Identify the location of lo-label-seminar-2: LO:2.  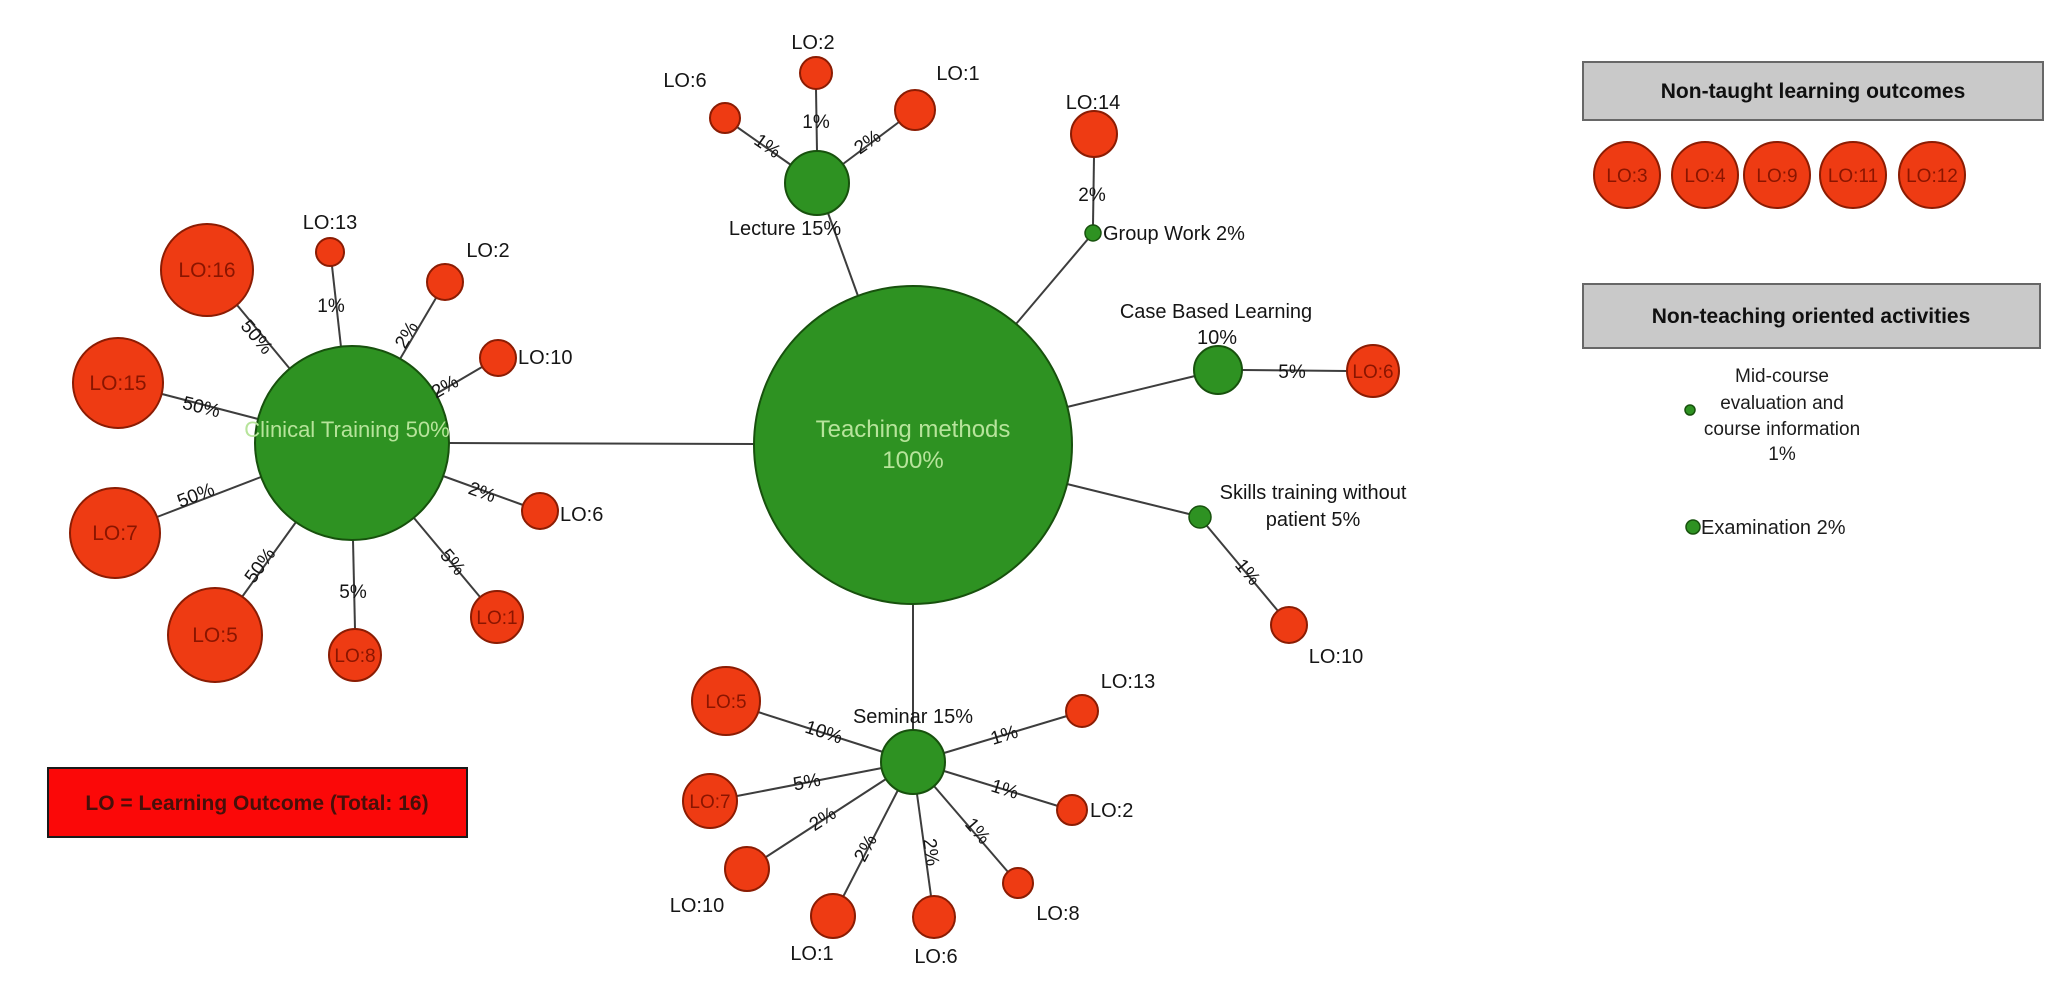
(1111, 811).